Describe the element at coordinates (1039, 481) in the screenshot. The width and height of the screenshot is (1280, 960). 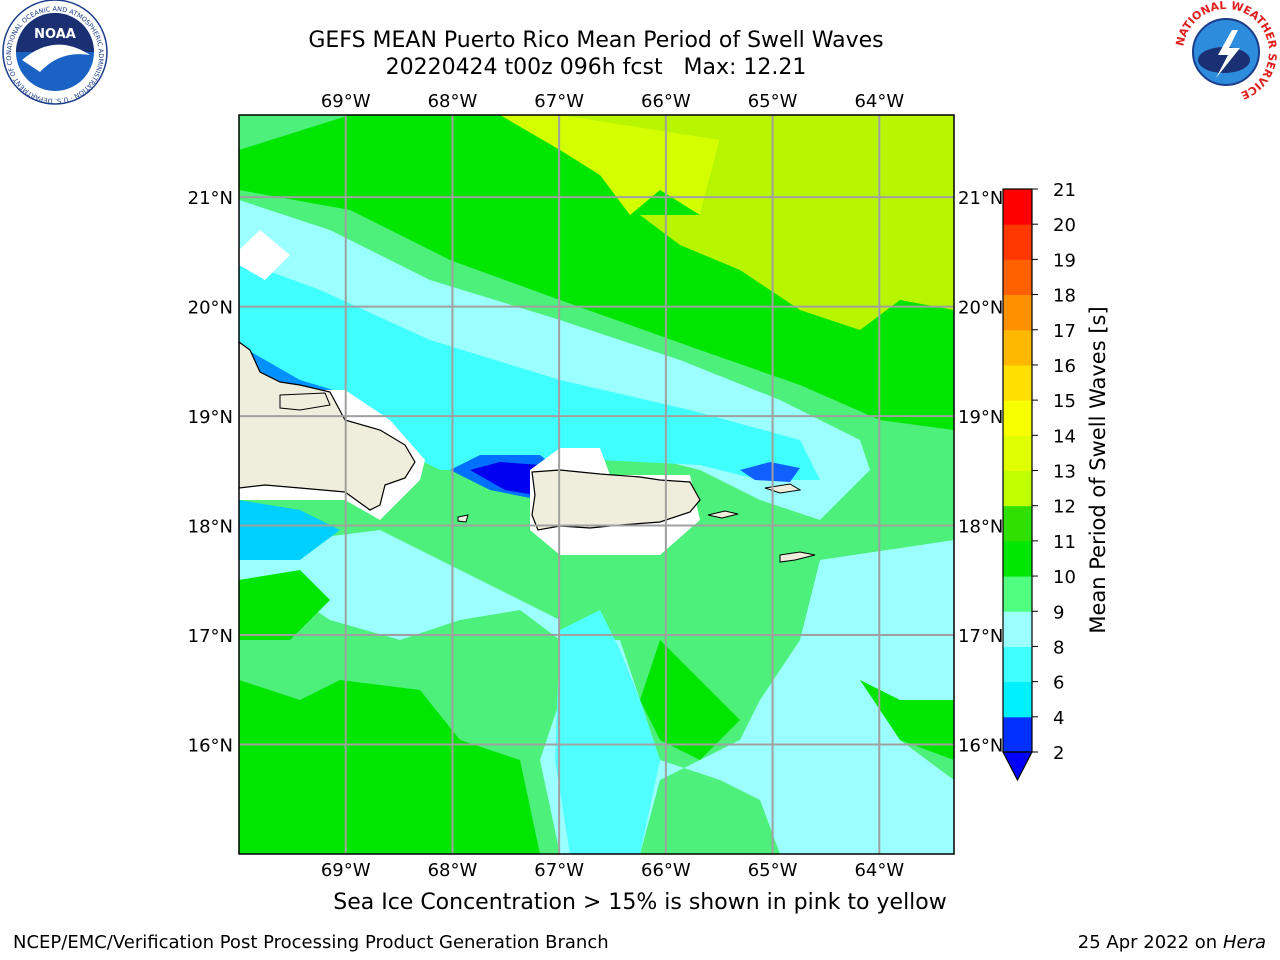
I see `colorbar: 2 4 6 8 9 10 11 12 13 14 15 16 17 18 19 20 21` at that location.